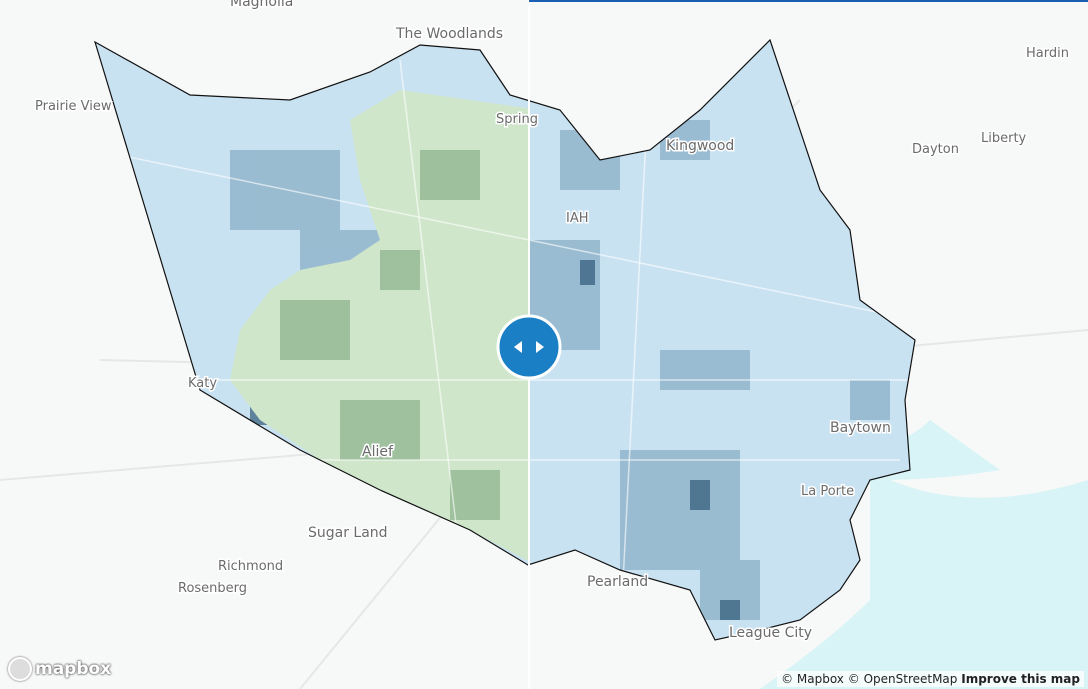  I want to click on place-label: Prairie View, so click(73, 106).